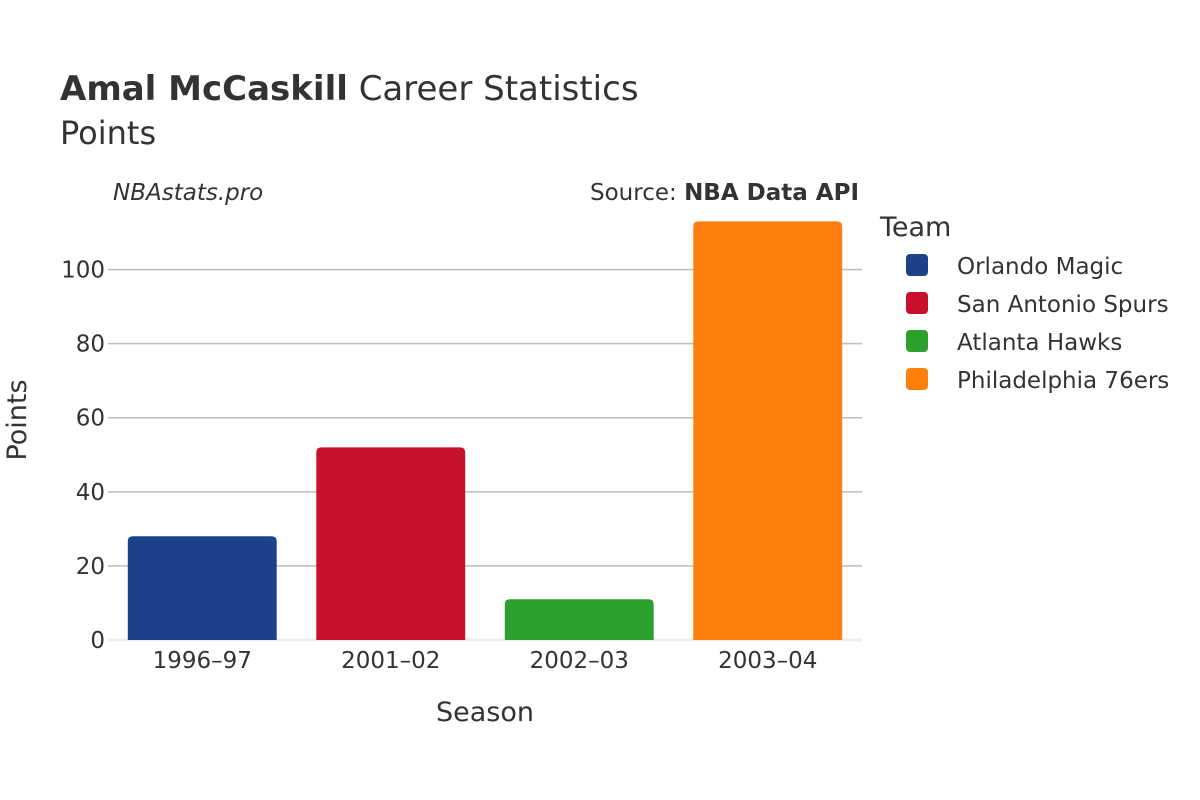 The height and width of the screenshot is (800, 1200). What do you see at coordinates (188, 193) in the screenshot?
I see `watermark: NBAstats.pro` at bounding box center [188, 193].